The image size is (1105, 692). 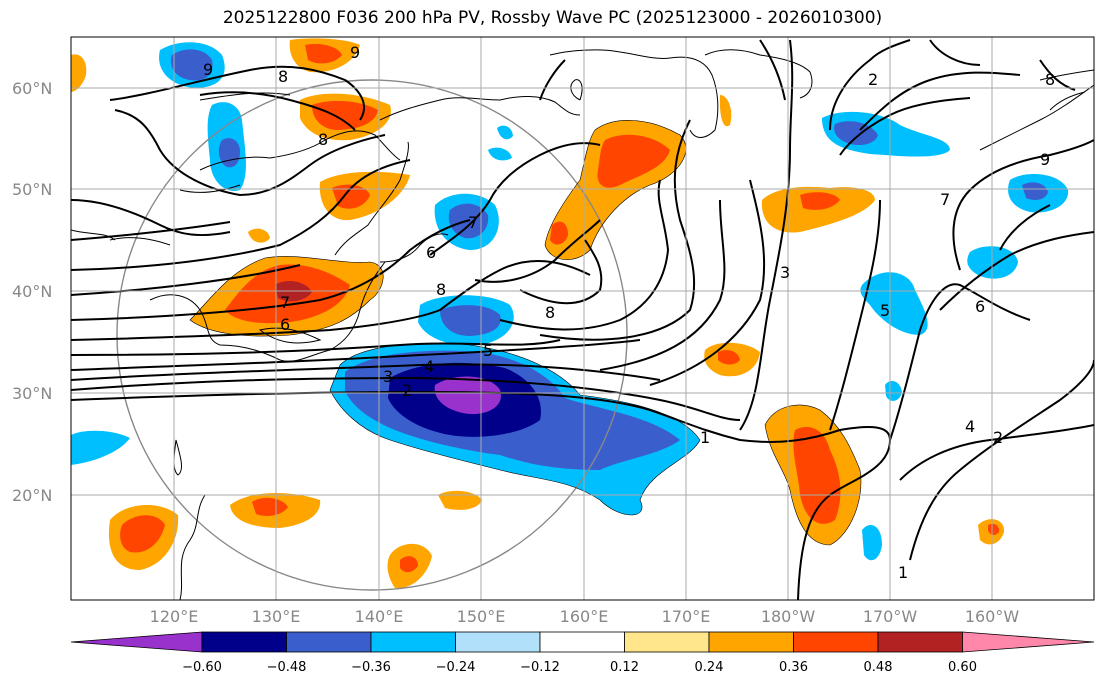 What do you see at coordinates (32, 393) in the screenshot?
I see `lat-label: 30°N` at bounding box center [32, 393].